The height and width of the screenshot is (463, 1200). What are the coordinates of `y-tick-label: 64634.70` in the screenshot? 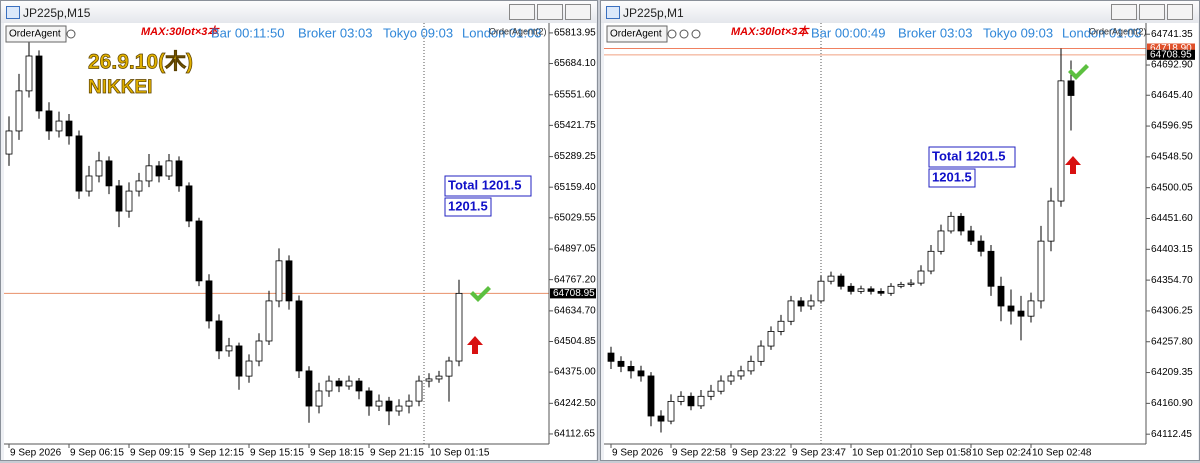 It's located at (575, 311).